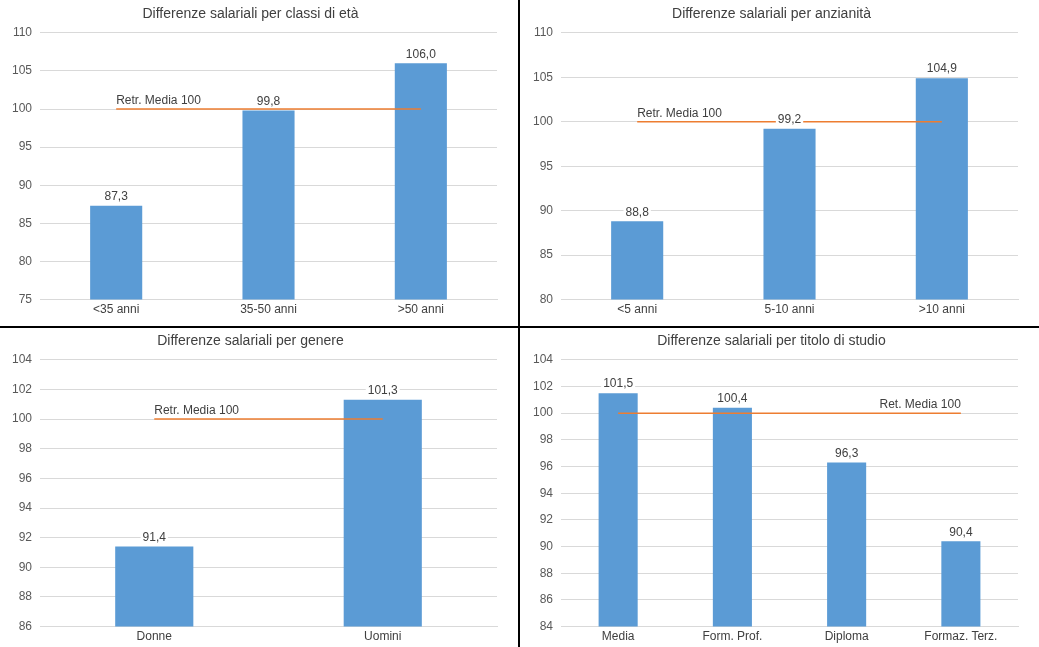  Describe the element at coordinates (618, 383) in the screenshot. I see `data-label: 101,5` at that location.